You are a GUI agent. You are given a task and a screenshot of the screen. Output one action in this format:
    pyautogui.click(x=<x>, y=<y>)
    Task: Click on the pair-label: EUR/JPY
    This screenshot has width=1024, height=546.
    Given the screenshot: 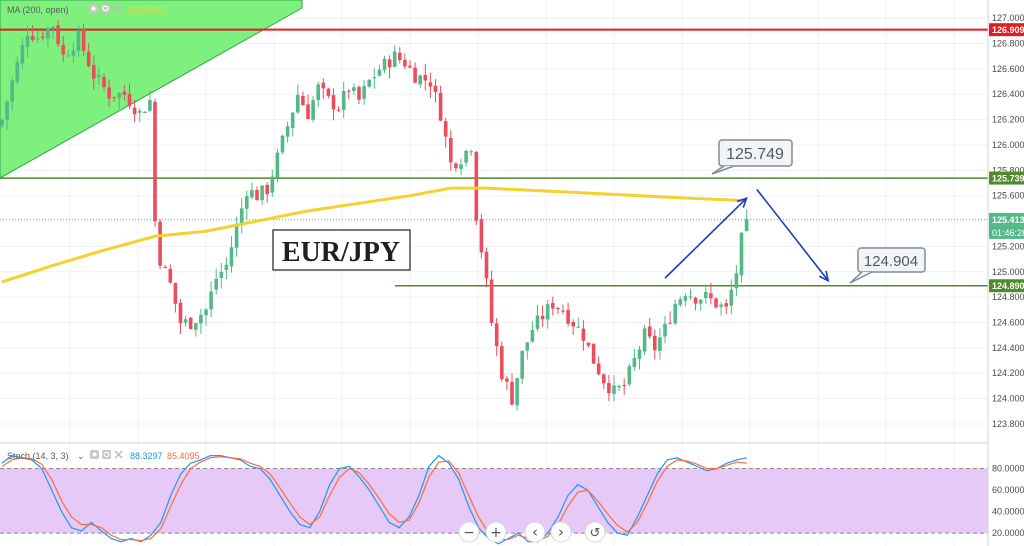 What is the action you would take?
    pyautogui.click(x=341, y=252)
    